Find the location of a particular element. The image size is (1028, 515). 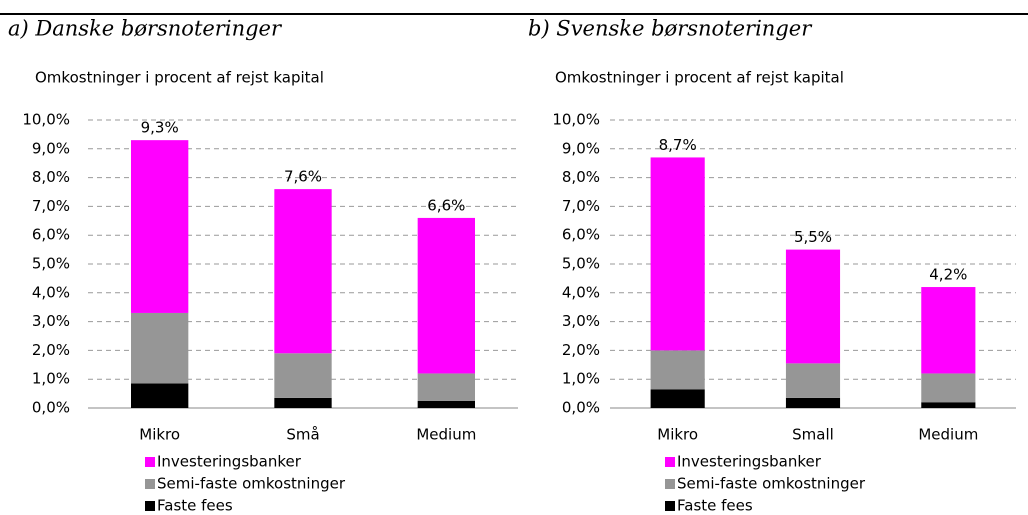

total-label: 8,7% is located at coordinates (678, 145).